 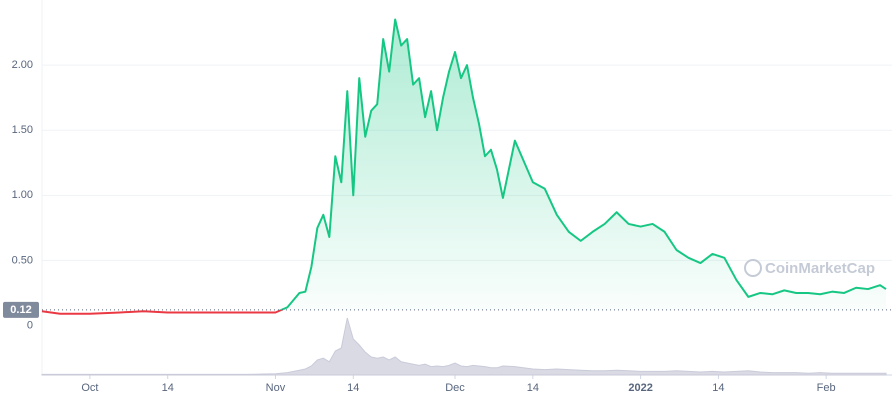 What do you see at coordinates (22, 260) in the screenshot?
I see `y-tick-label: 0.50` at bounding box center [22, 260].